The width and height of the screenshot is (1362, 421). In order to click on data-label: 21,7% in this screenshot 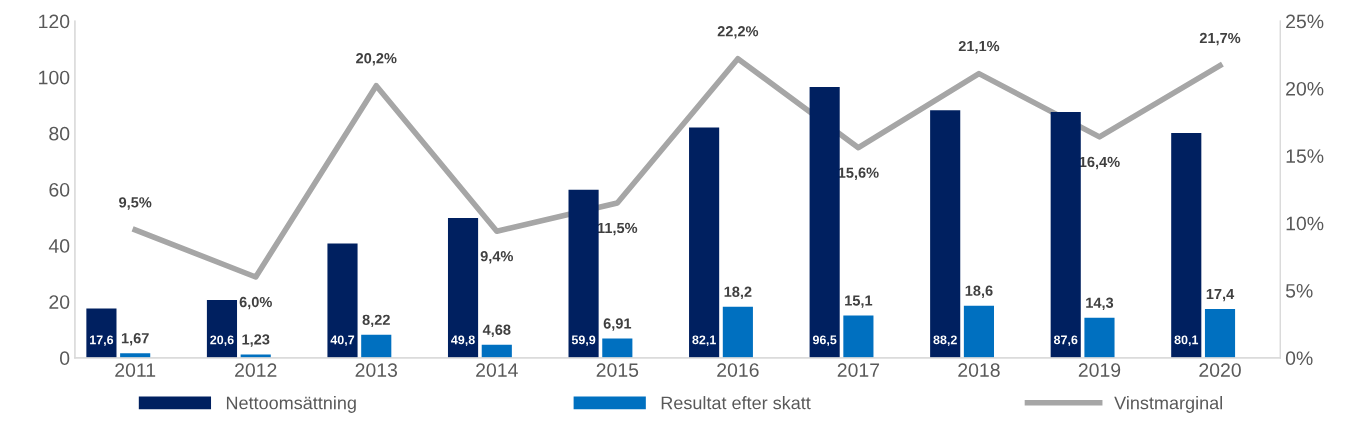, I will do `click(1220, 39)`.